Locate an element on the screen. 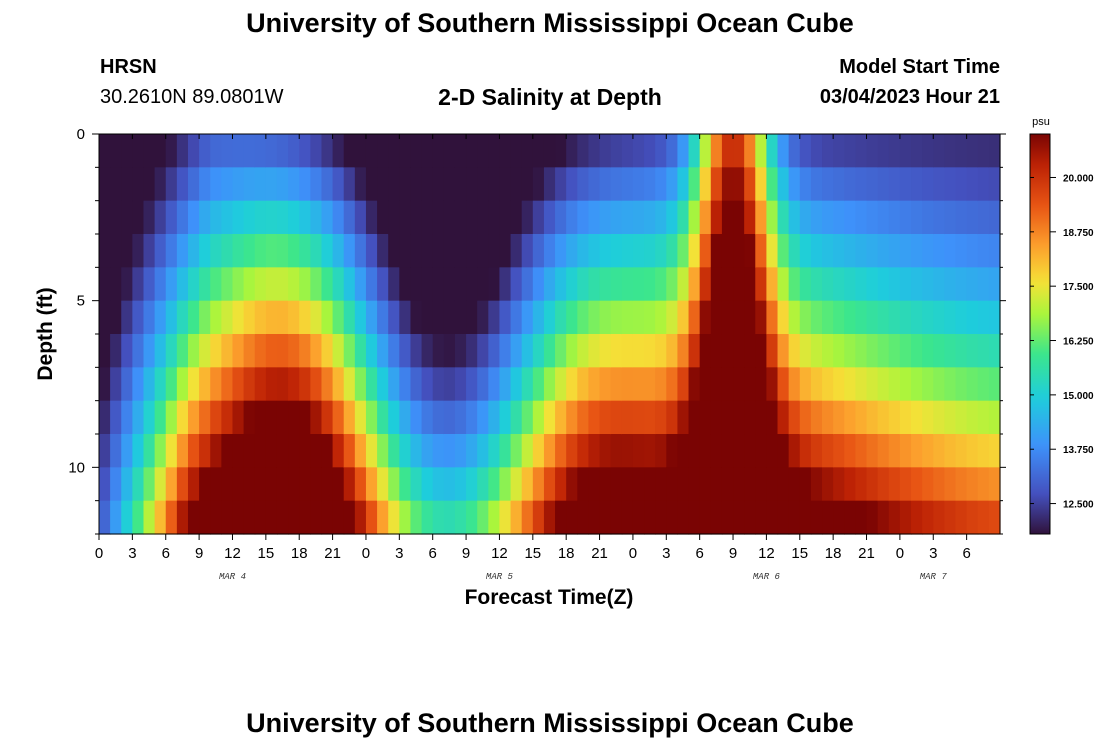  model-start-value: 03/04/2023 Hour 21 is located at coordinates (909, 97).